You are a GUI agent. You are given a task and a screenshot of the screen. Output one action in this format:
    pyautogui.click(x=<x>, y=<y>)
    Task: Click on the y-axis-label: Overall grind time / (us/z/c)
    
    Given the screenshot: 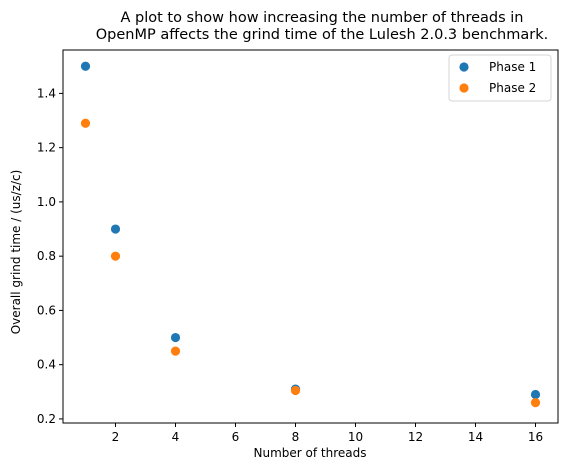 What is the action you would take?
    pyautogui.click(x=16, y=252)
    